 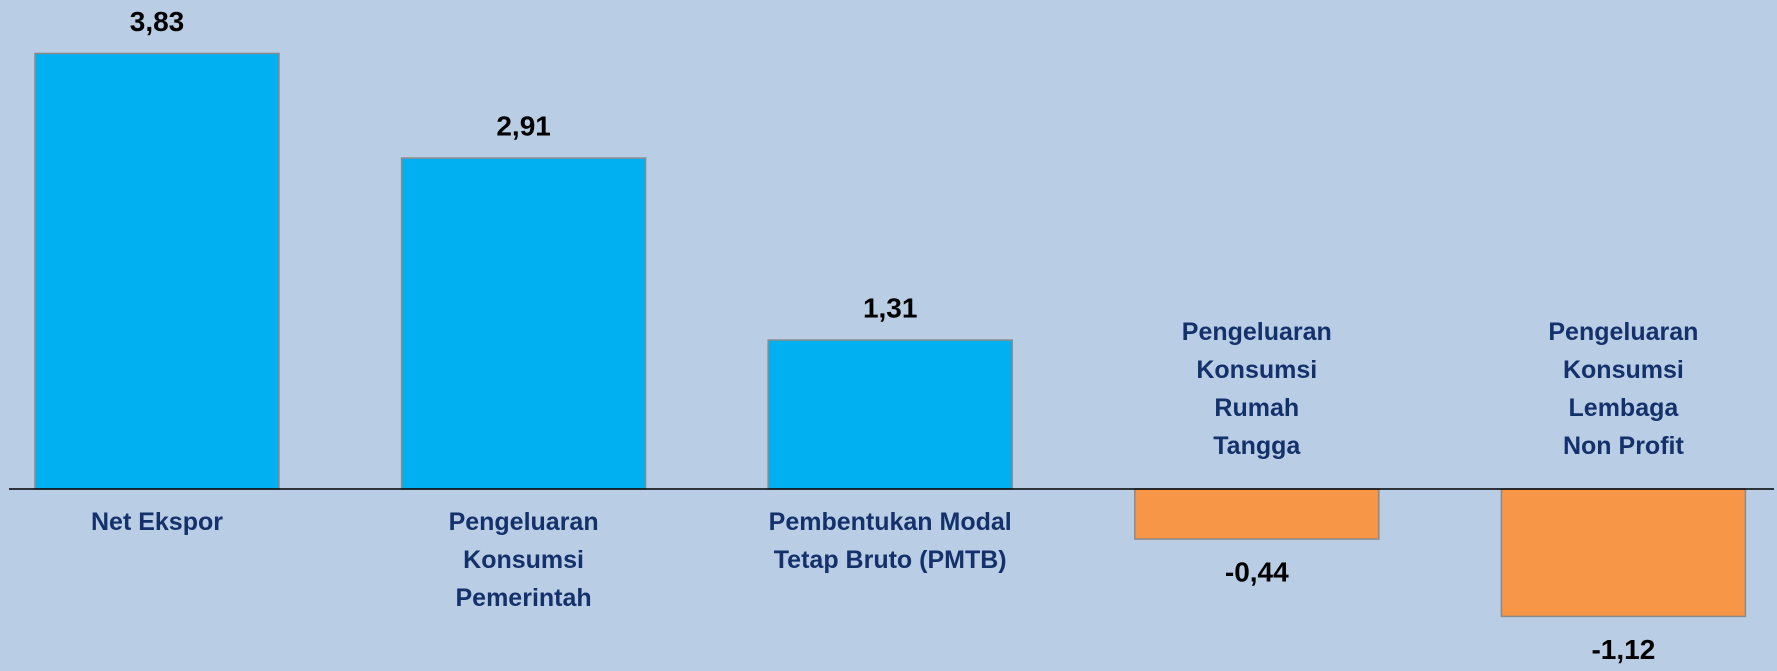 What do you see at coordinates (890, 541) in the screenshot?
I see `category-label: Pembentukan Modal Tetap Bruto (PMTB)` at bounding box center [890, 541].